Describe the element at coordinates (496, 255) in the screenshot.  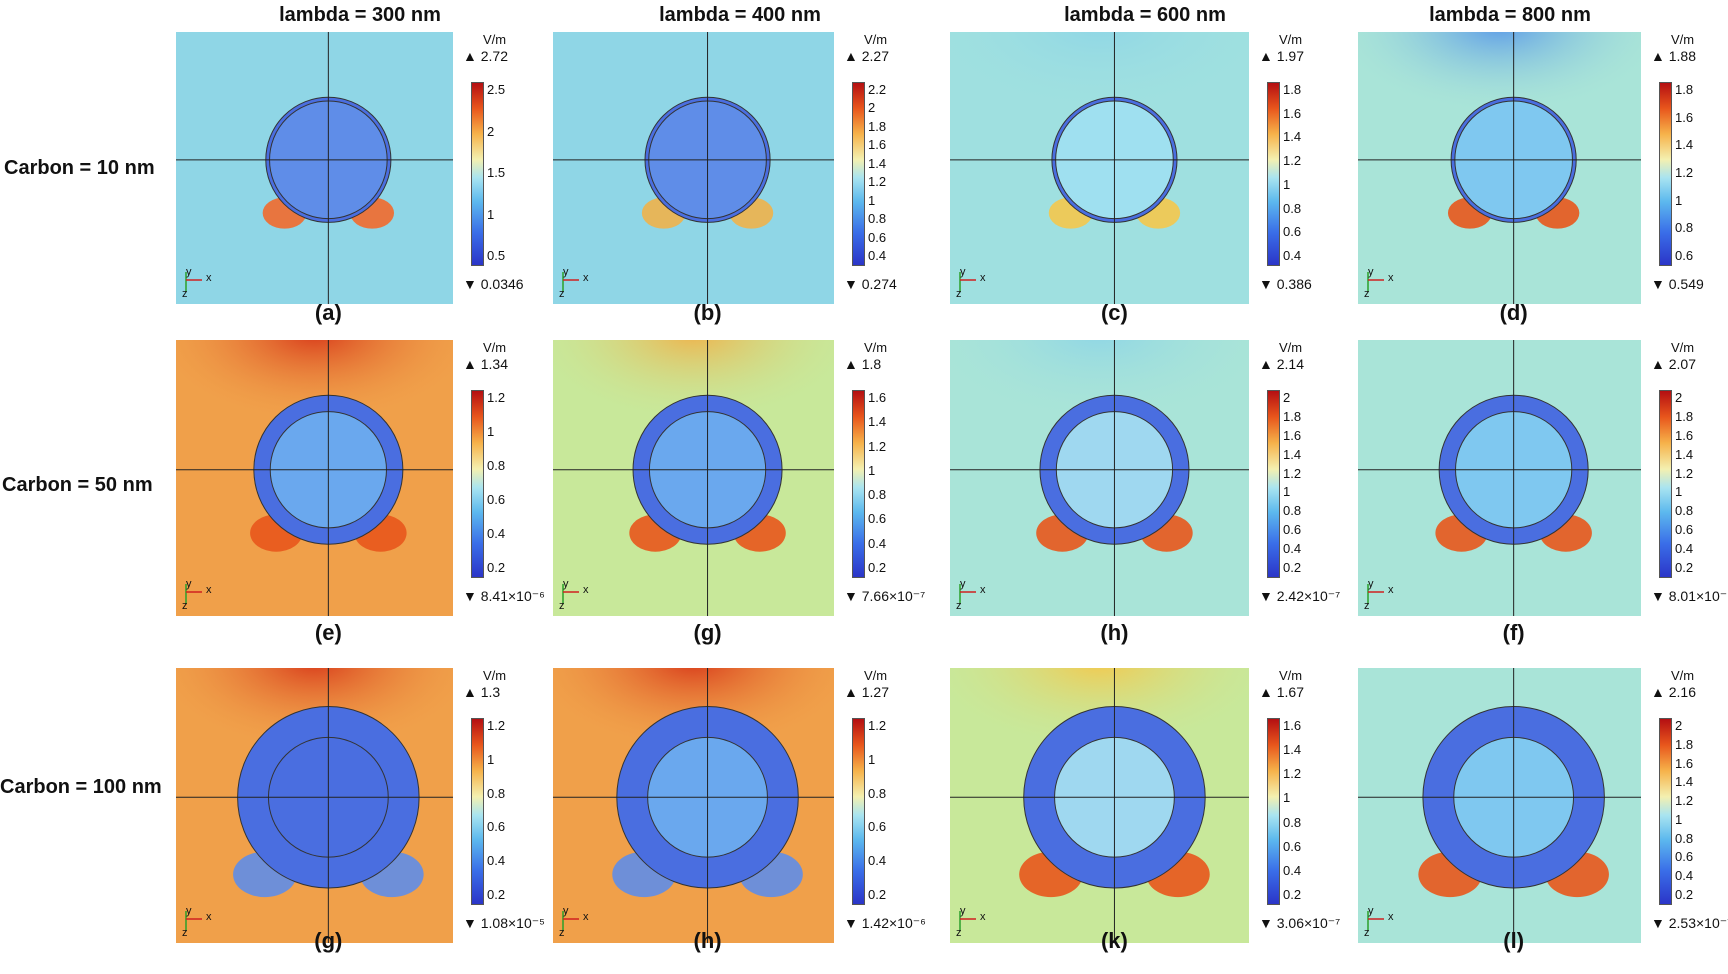
I see `colorbar-tick: 0.5` at that location.